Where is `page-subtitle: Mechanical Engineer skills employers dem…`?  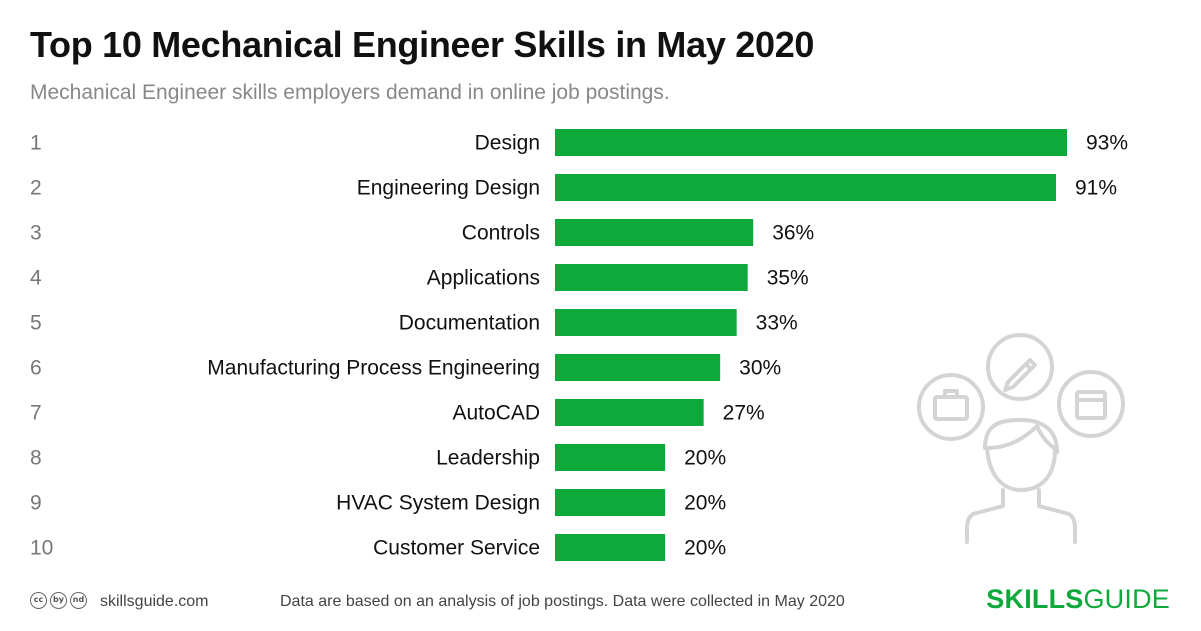 page-subtitle: Mechanical Engineer skills employers dem… is located at coordinates (350, 92).